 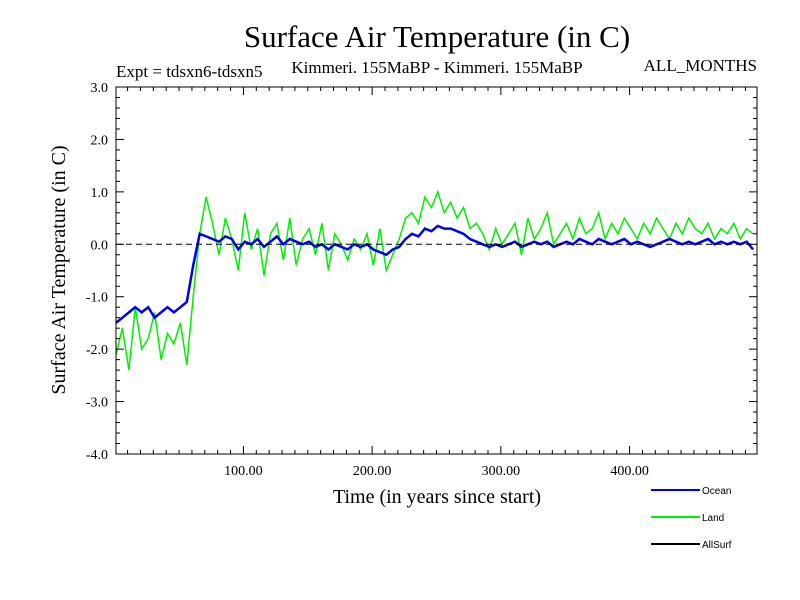 What do you see at coordinates (97, 455) in the screenshot?
I see `y-tick-label: -4.0` at bounding box center [97, 455].